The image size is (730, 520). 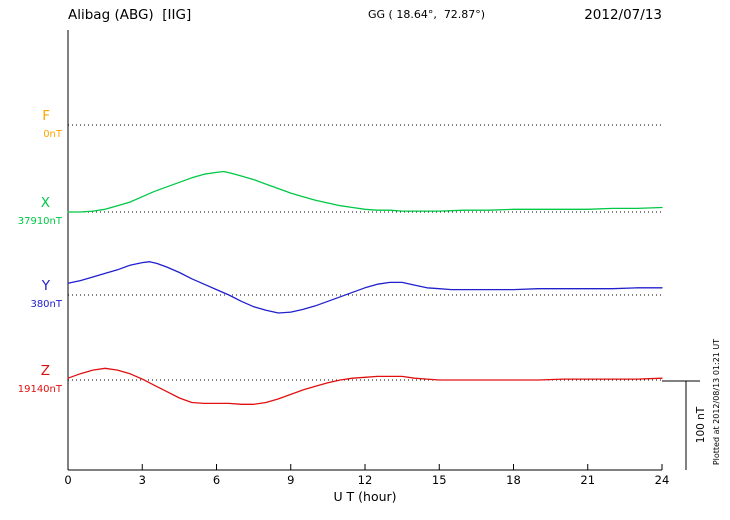 I want to click on series-X-label: X, so click(x=45, y=203).